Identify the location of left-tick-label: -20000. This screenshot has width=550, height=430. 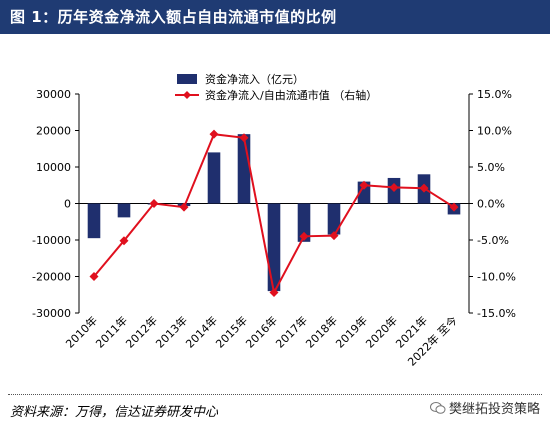
(51, 277).